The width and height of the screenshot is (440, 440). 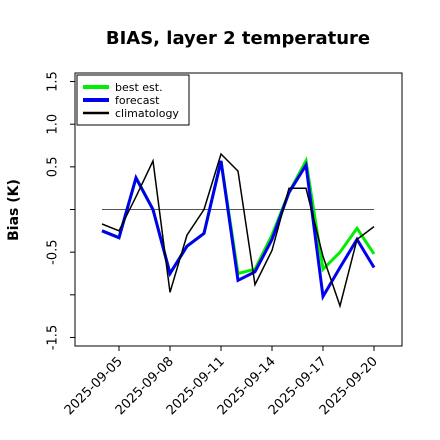 I want to click on y-axis-label: Bias (K), so click(x=14, y=210).